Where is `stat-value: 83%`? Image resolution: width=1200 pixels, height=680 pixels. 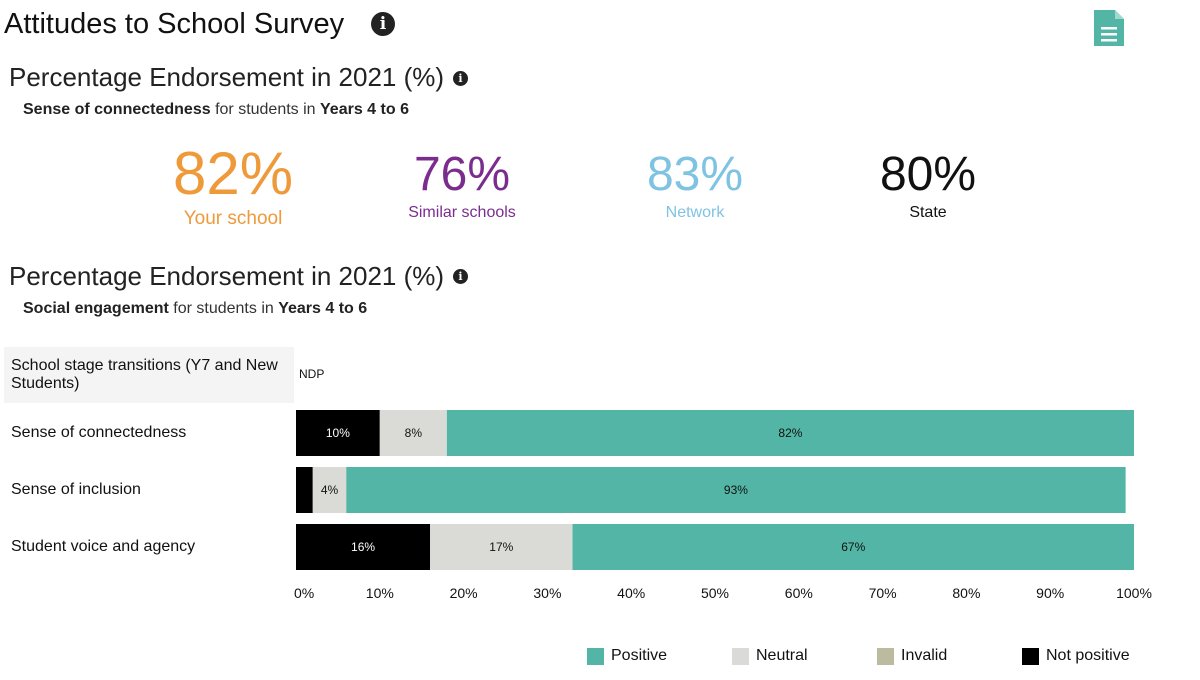 stat-value: 83% is located at coordinates (695, 174).